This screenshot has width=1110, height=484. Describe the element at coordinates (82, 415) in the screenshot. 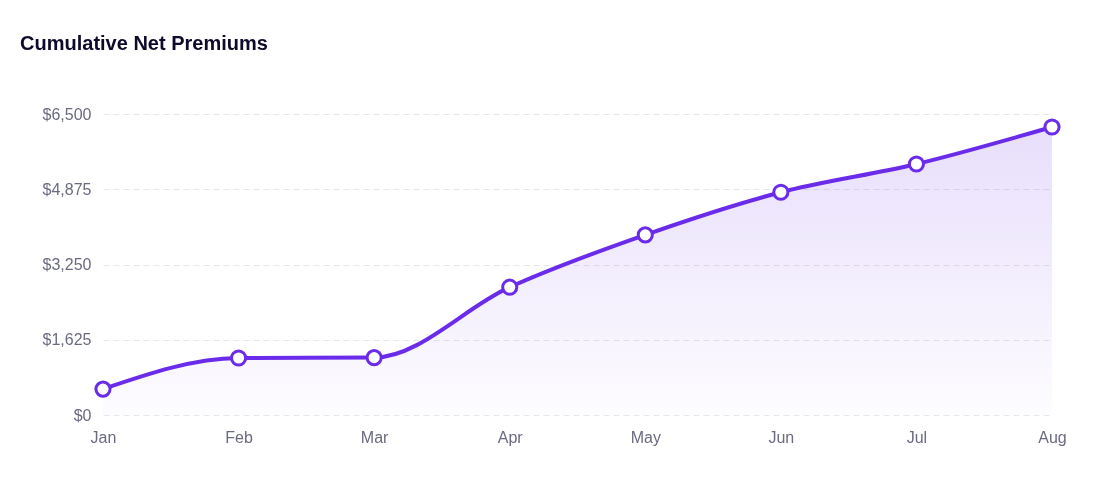

I see `y-tick-label: $0` at that location.